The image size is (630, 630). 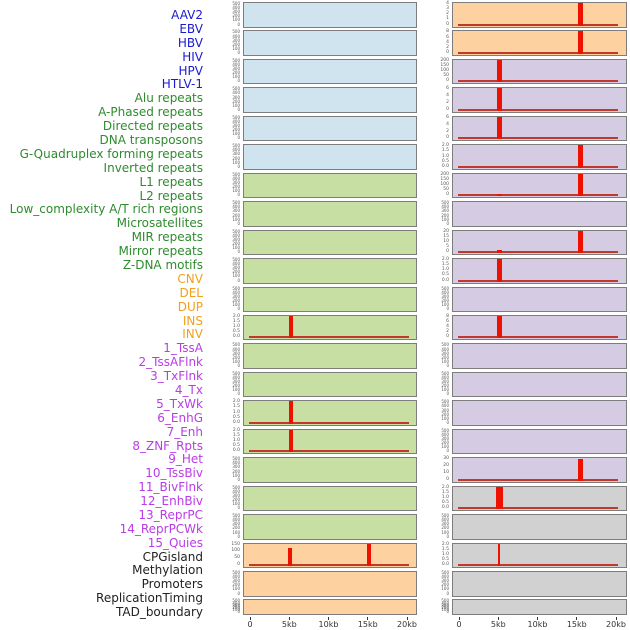 What do you see at coordinates (159, 223) in the screenshot?
I see `track-label: Microsatellites` at bounding box center [159, 223].